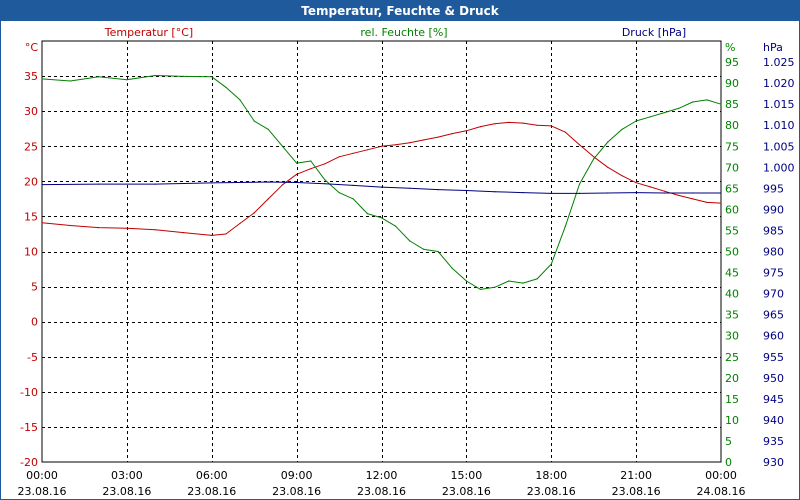 Image resolution: width=800 pixels, height=500 pixels. Describe the element at coordinates (732, 209) in the screenshot. I see `humidity-tick-label: 60` at that location.